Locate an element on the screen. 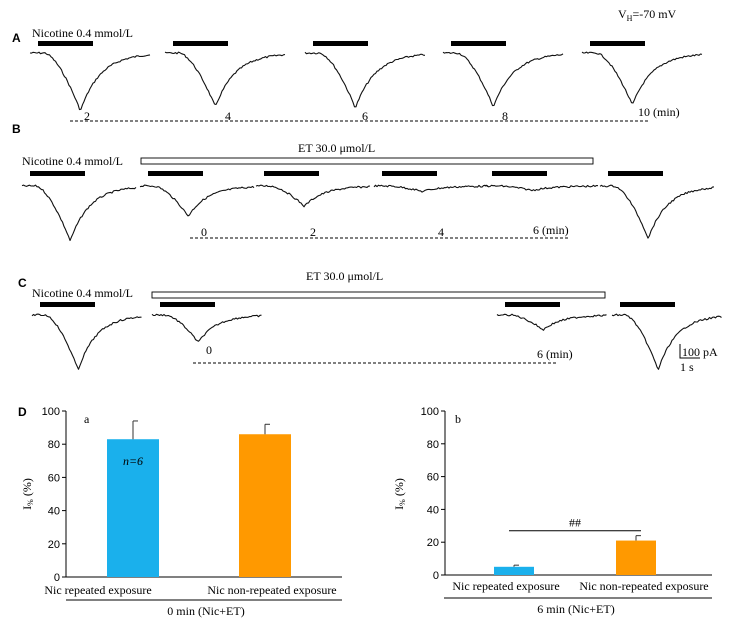 The height and width of the screenshot is (636, 756). chart-a-sublabel: a is located at coordinates (87, 419).